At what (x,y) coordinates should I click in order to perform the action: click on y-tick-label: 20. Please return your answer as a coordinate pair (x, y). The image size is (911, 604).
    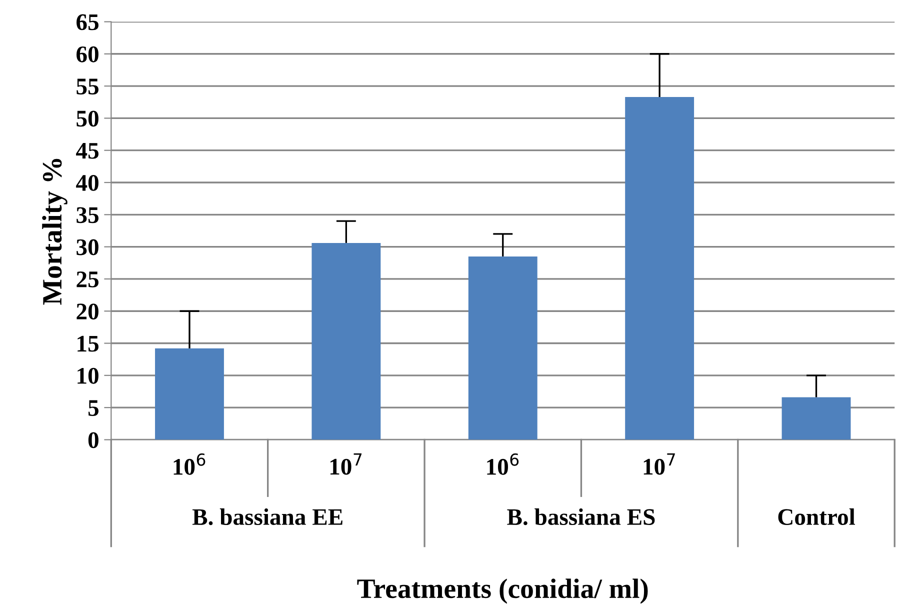
    Looking at the image, I should click on (87, 312).